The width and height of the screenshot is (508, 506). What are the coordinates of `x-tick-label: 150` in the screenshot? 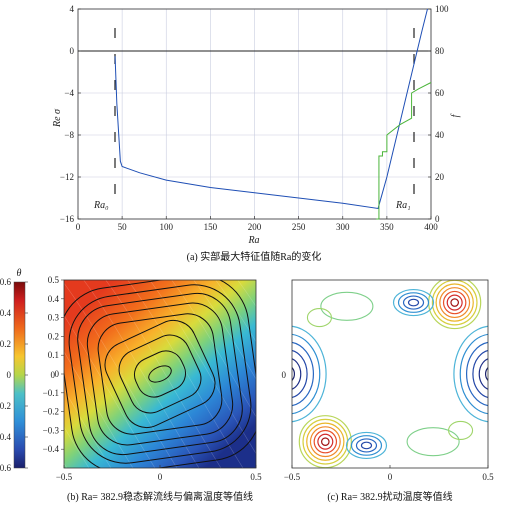 It's located at (211, 227).